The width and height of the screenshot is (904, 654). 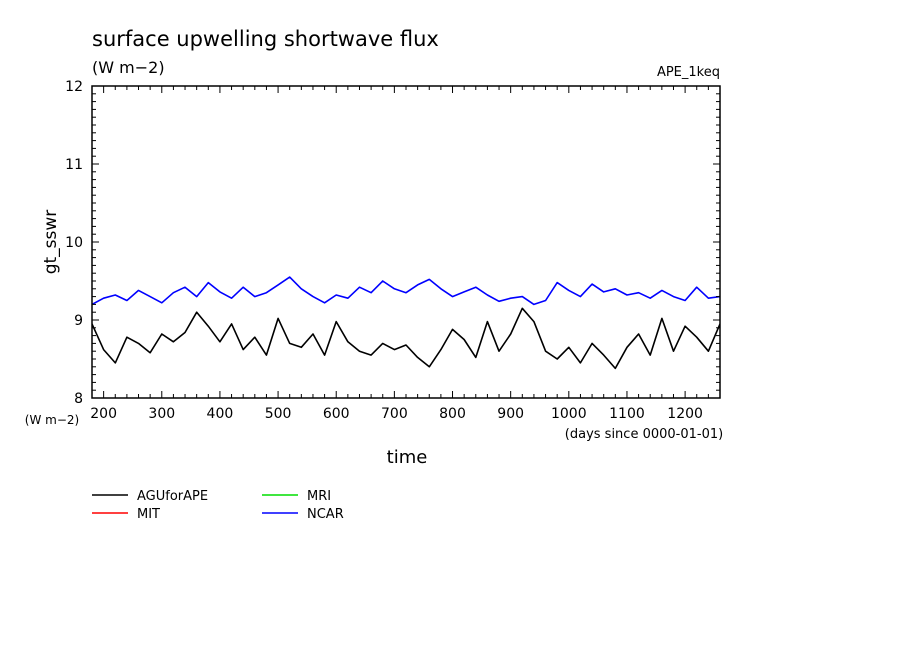 What do you see at coordinates (74, 87) in the screenshot?
I see `y-tick-label: 12` at bounding box center [74, 87].